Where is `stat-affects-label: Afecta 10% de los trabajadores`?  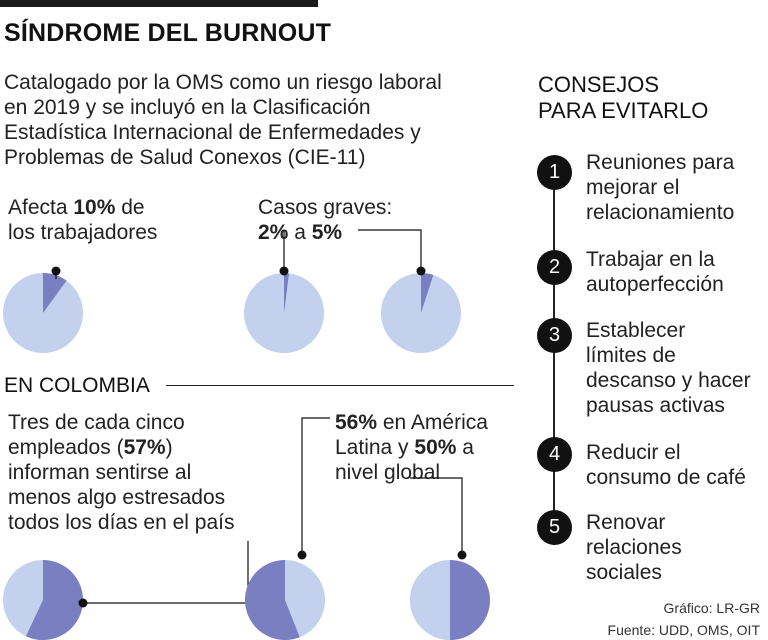 stat-affects-label: Afecta 10% de los trabajadores is located at coordinates (82, 220).